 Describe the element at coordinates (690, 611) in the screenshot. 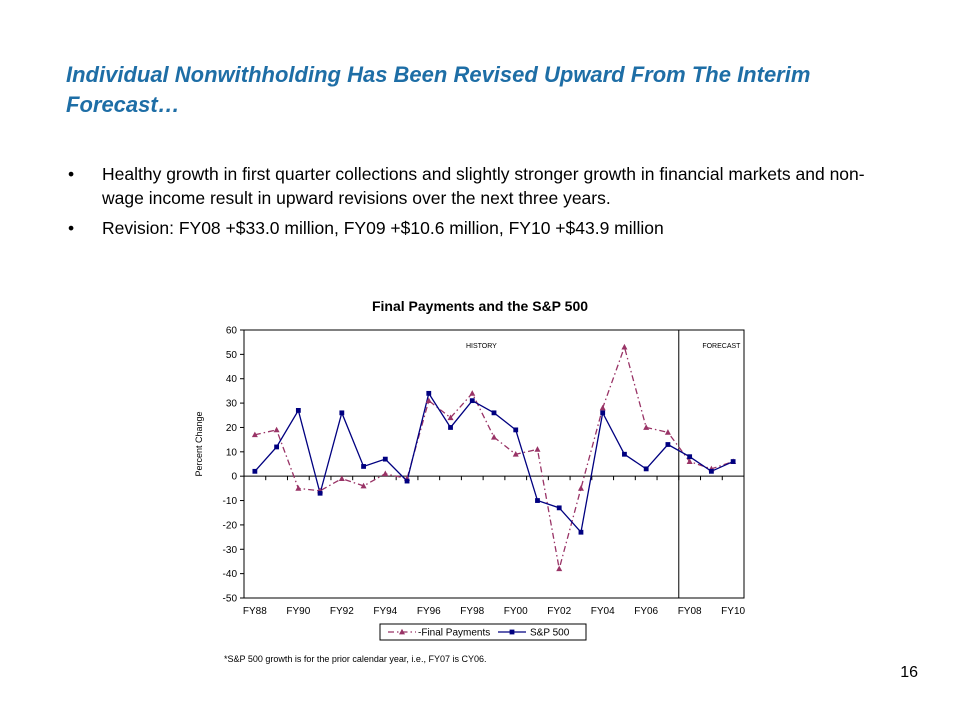

I see `x-tick-label: FY08` at that location.